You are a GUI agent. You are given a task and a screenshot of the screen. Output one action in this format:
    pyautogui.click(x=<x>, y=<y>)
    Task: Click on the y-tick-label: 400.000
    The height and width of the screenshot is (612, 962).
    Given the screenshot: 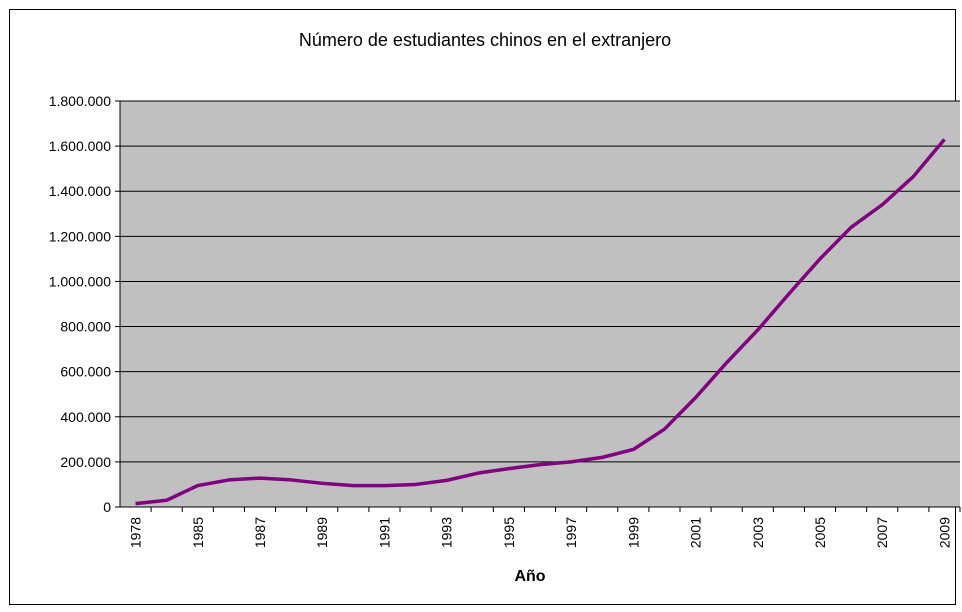 What is the action you would take?
    pyautogui.click(x=85, y=417)
    